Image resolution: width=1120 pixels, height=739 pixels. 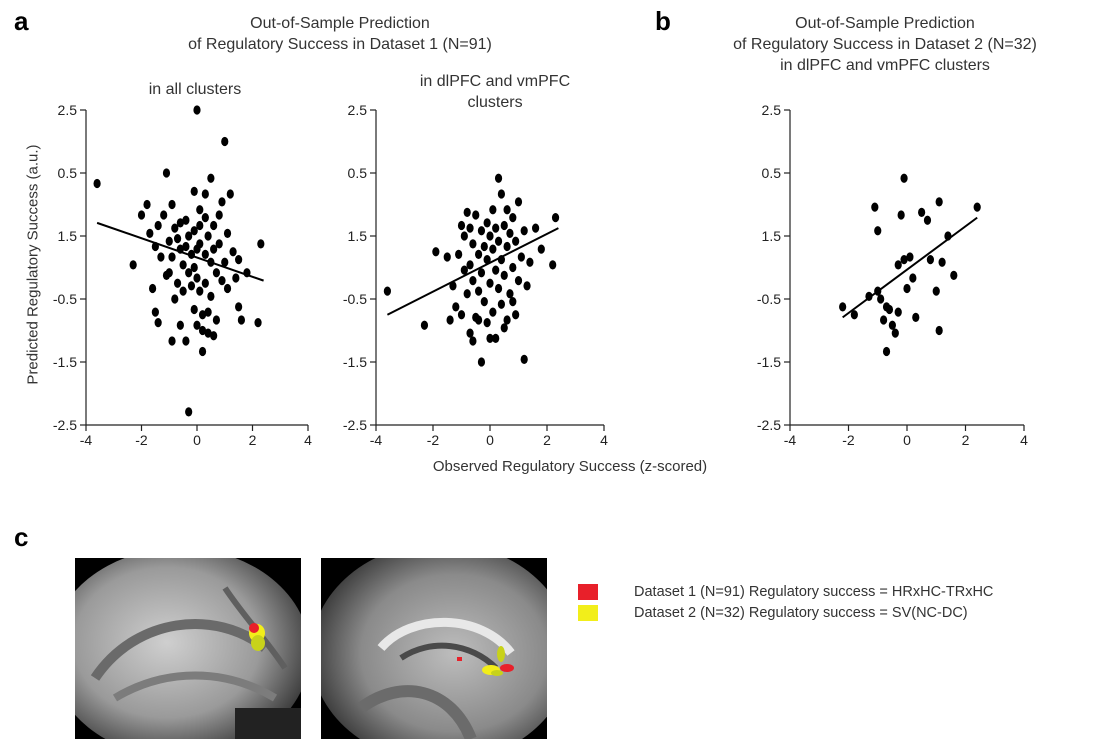 What do you see at coordinates (358, 236) in the screenshot?
I see `y-tick-label-1-2: 1.5` at bounding box center [358, 236].